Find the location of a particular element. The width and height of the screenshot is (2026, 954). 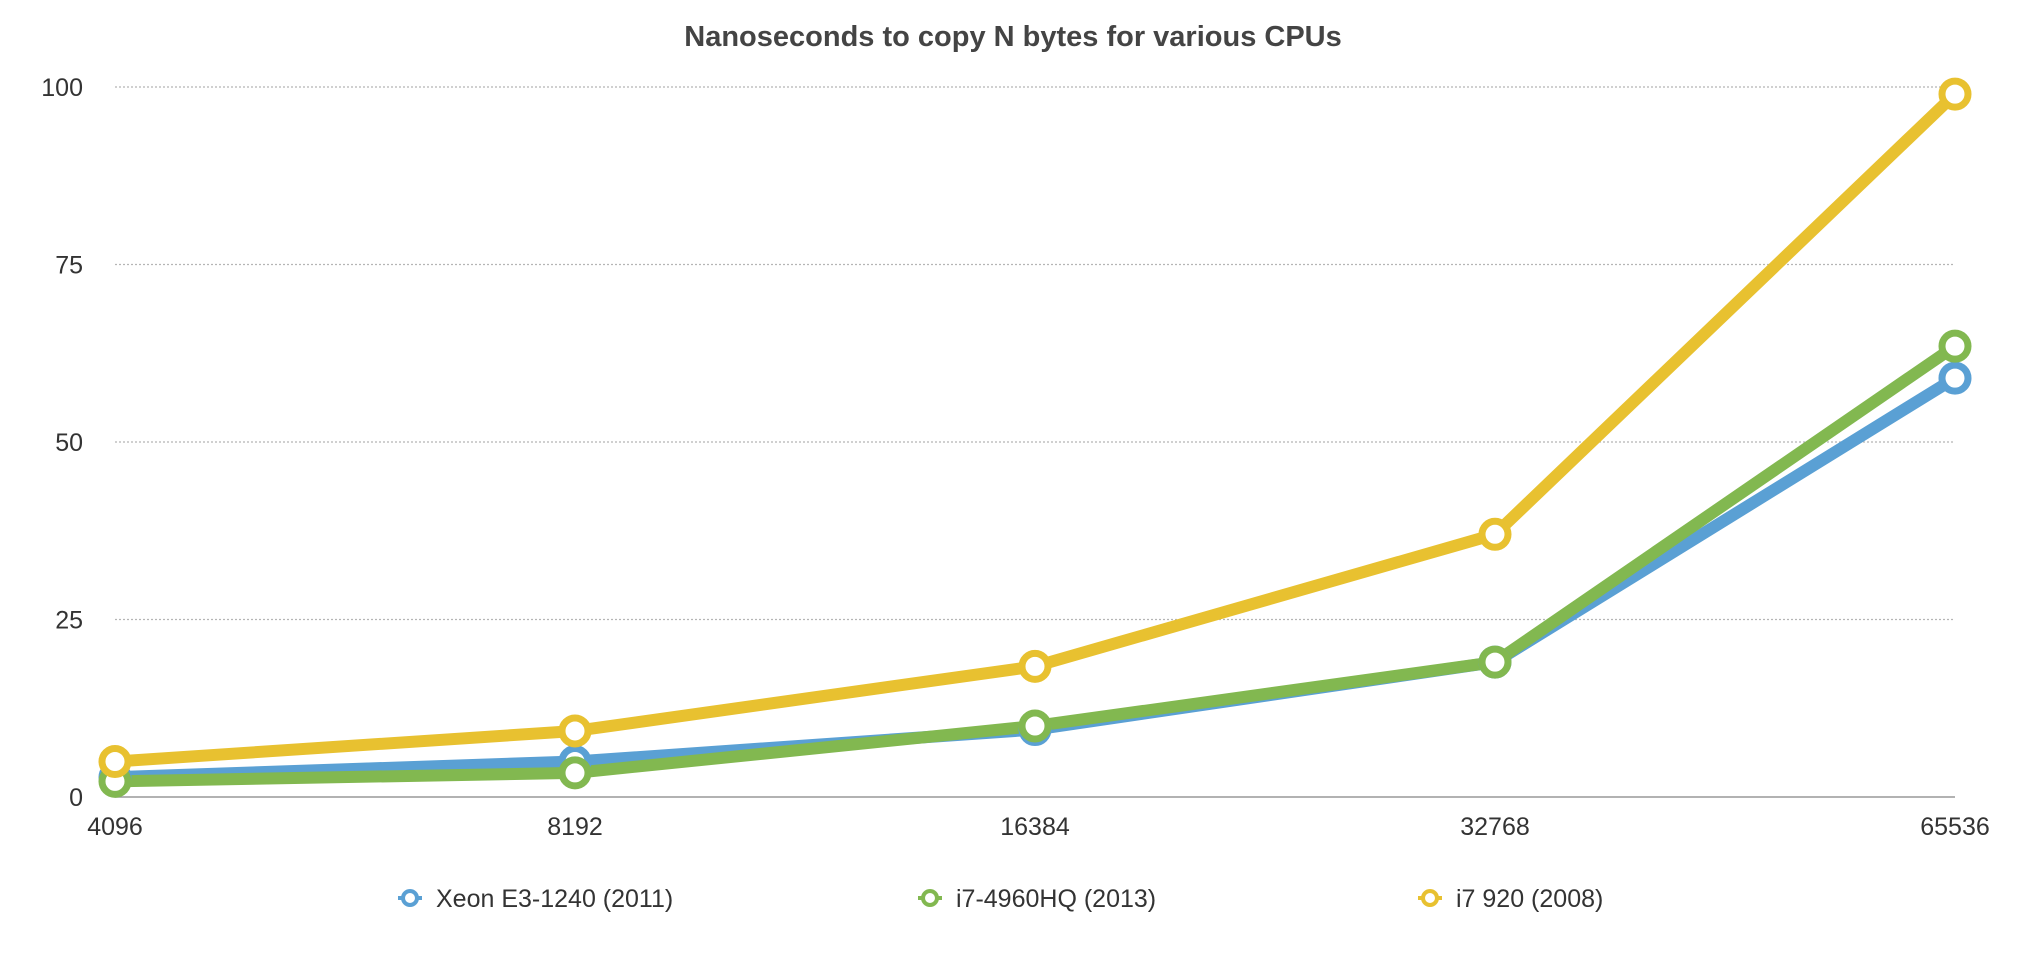

x-tick-label: 8192 is located at coordinates (575, 827).